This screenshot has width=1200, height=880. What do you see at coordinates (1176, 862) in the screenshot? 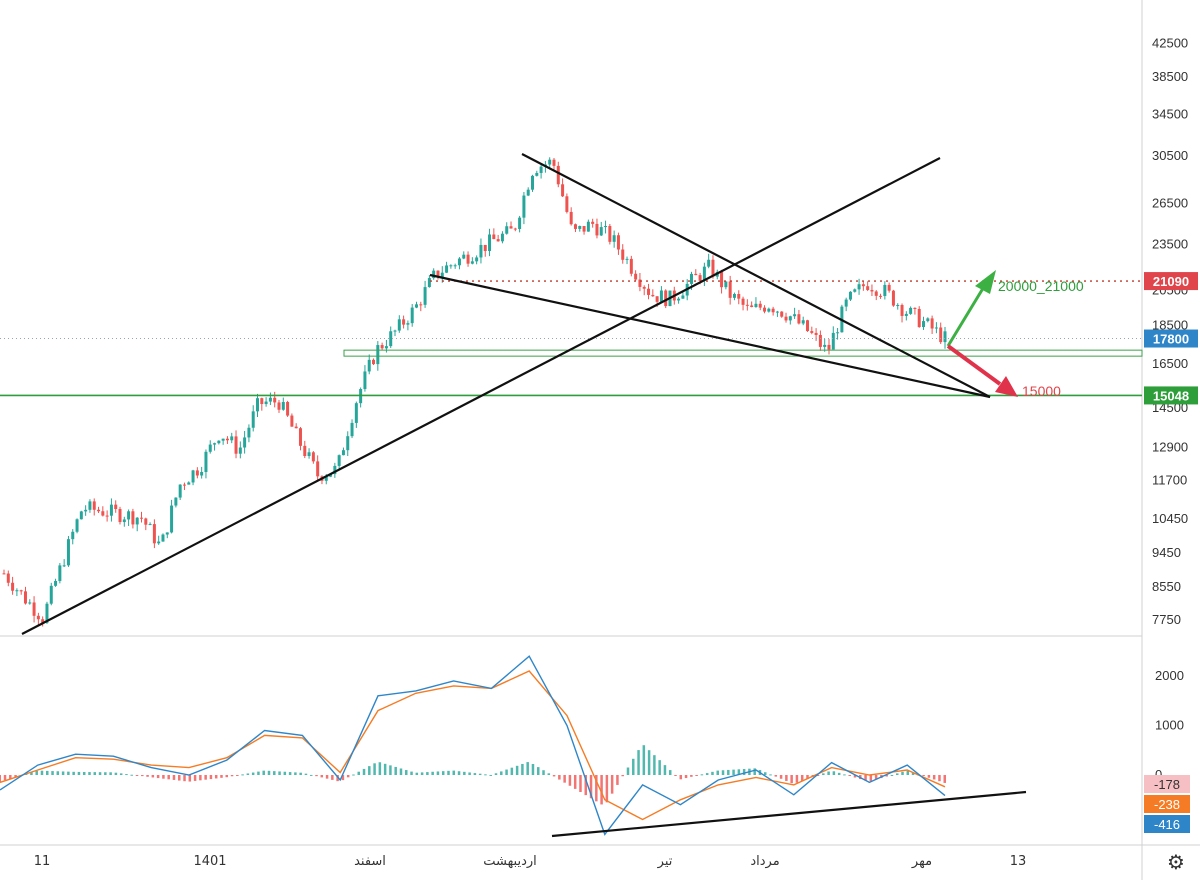
I see `gear-icon: ⚙` at bounding box center [1176, 862].